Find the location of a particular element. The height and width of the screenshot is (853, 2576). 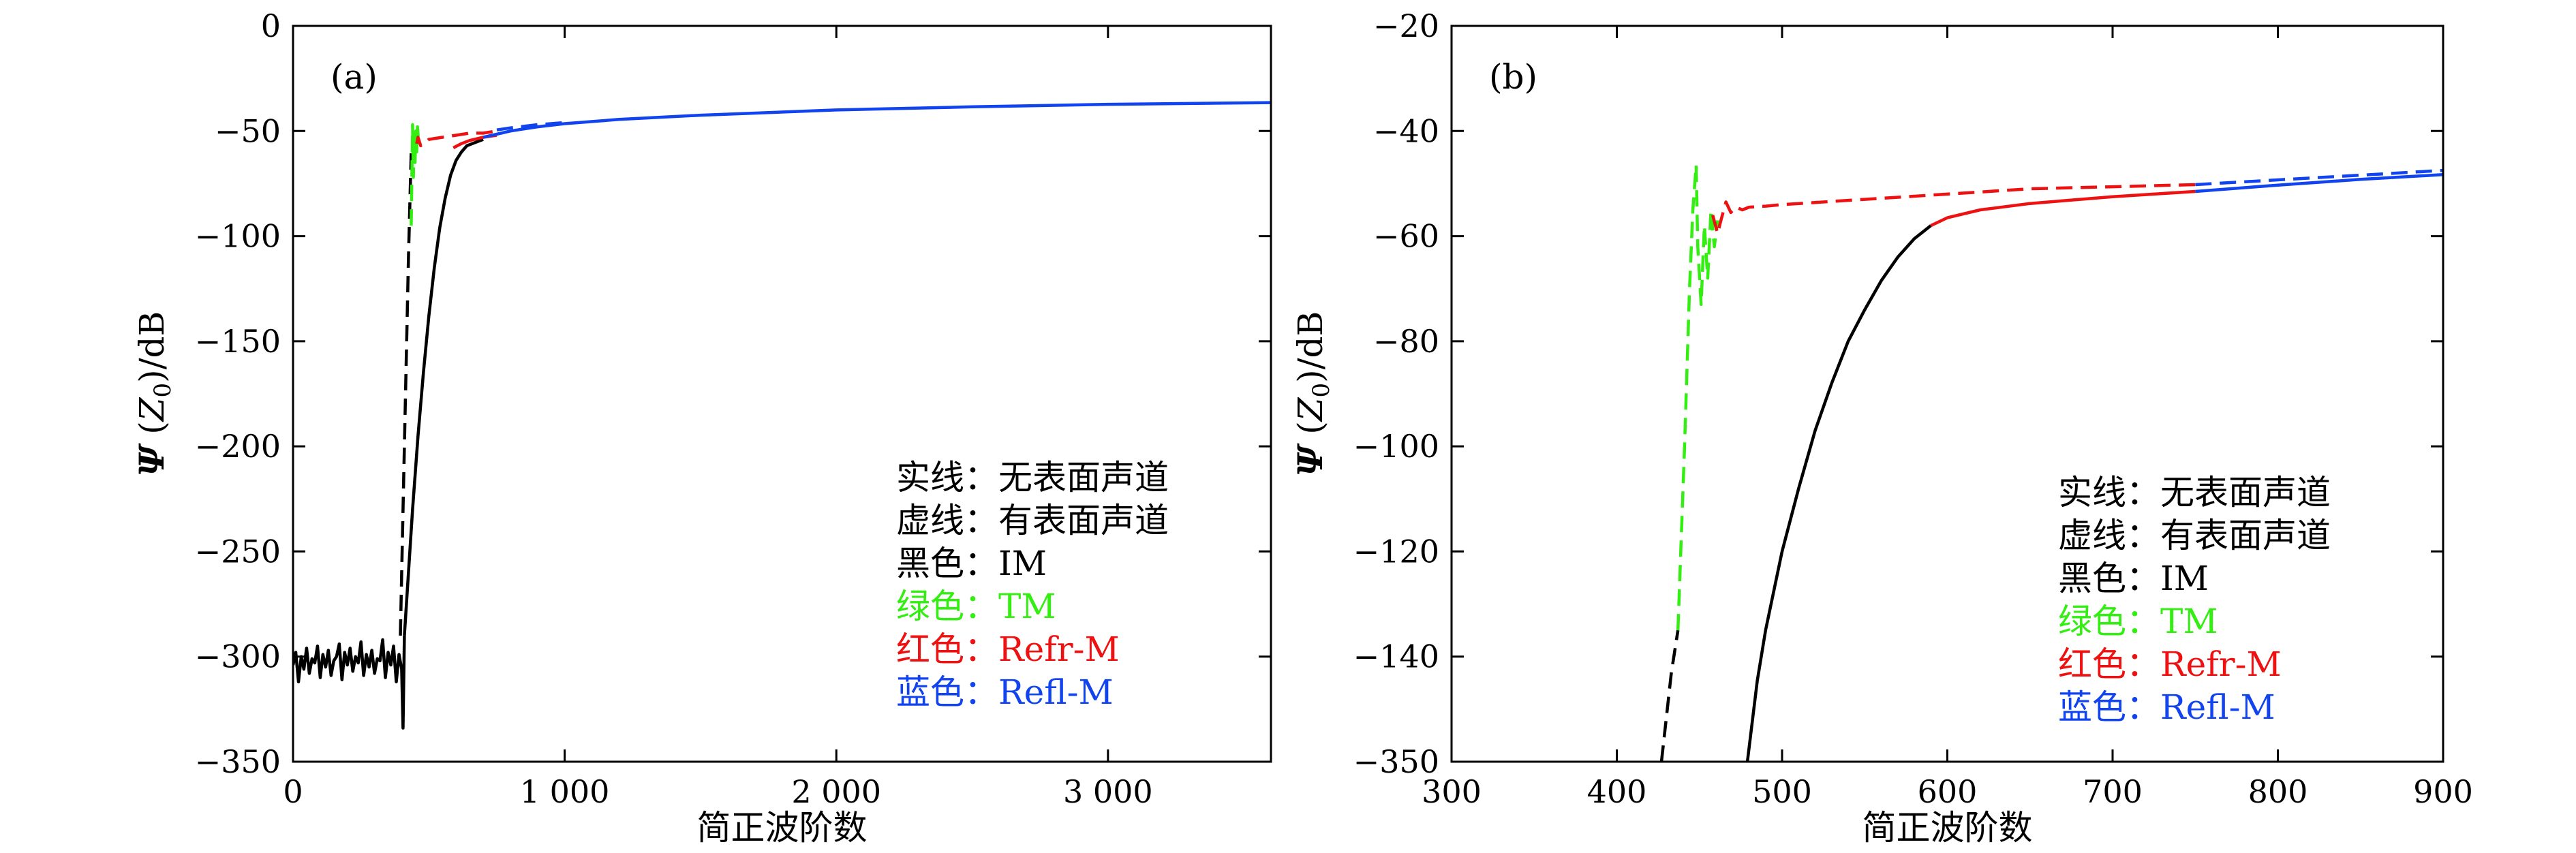

series-im_solid is located at coordinates (1838, 493).